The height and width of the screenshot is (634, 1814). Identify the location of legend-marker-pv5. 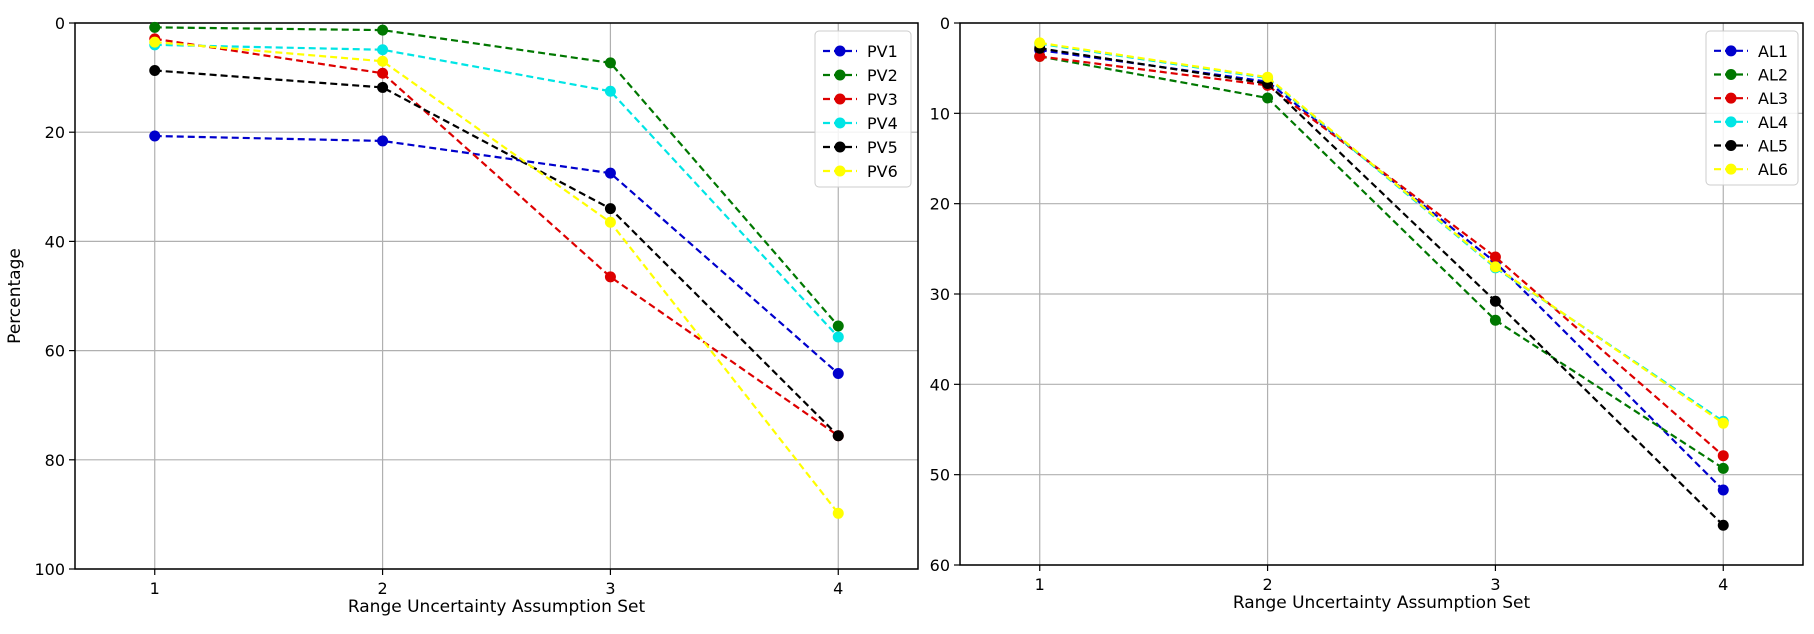
(840, 147).